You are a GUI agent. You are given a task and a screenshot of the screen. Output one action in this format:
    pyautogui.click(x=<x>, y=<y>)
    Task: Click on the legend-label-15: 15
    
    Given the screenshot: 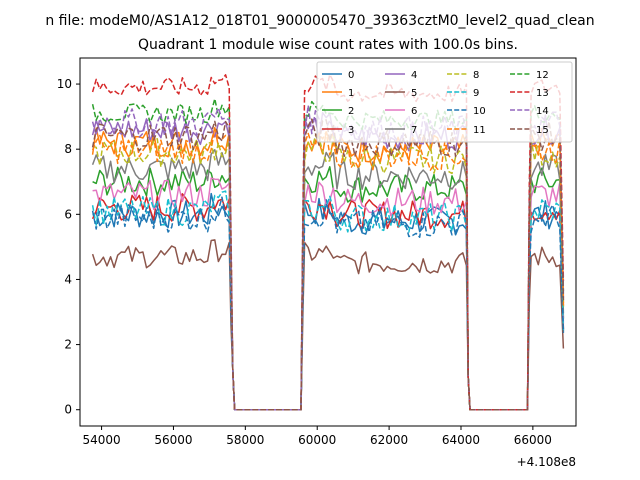 What is the action you would take?
    pyautogui.click(x=542, y=130)
    